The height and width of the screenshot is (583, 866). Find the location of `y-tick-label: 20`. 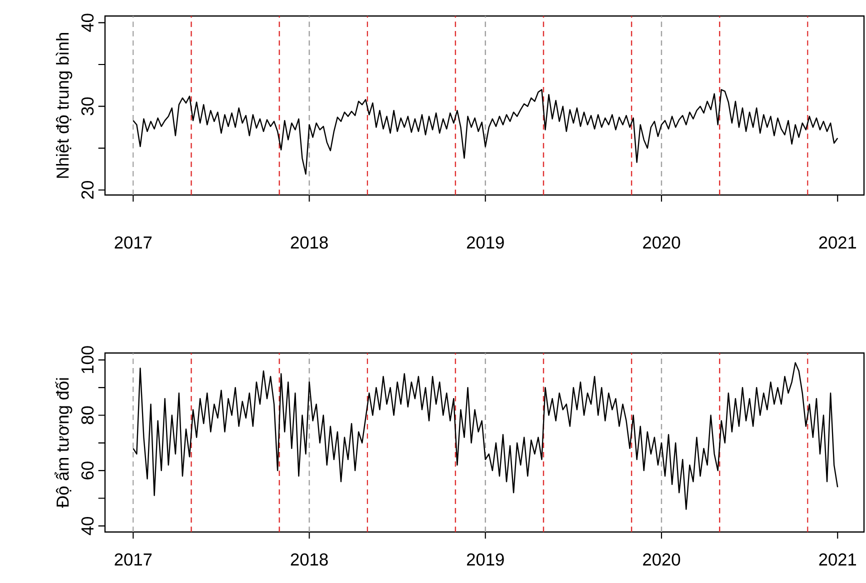

y-tick-label: 20 is located at coordinates (87, 190).